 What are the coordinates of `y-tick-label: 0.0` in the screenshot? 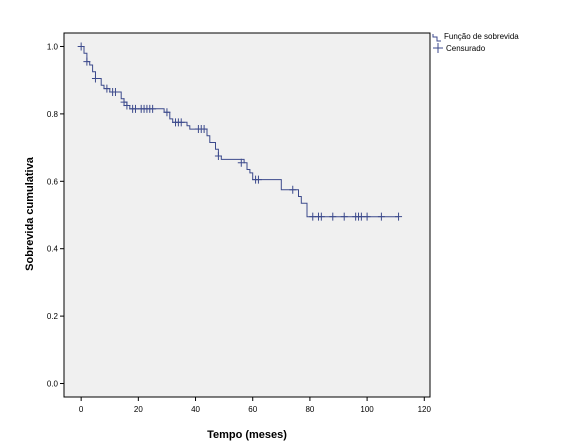 It's located at (53, 384).